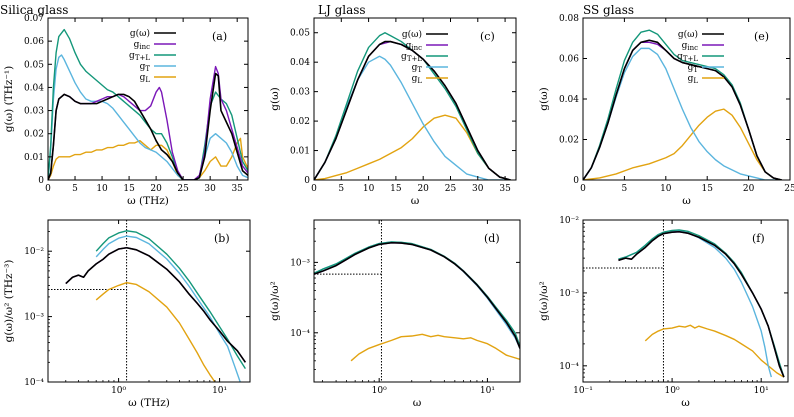  I want to click on panel-d-plot: 10⁰ 10¹ 10⁻⁴ 10⁻³, so click(405, 307).